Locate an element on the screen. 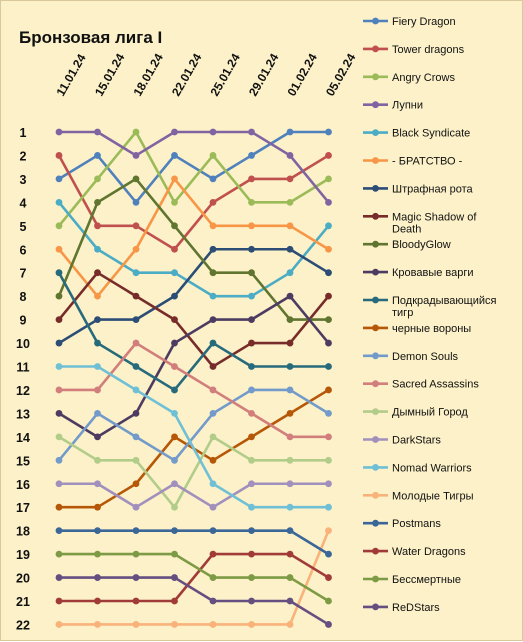 This screenshot has height=642, width=523. y-tick-label: 13 is located at coordinates (23, 414).